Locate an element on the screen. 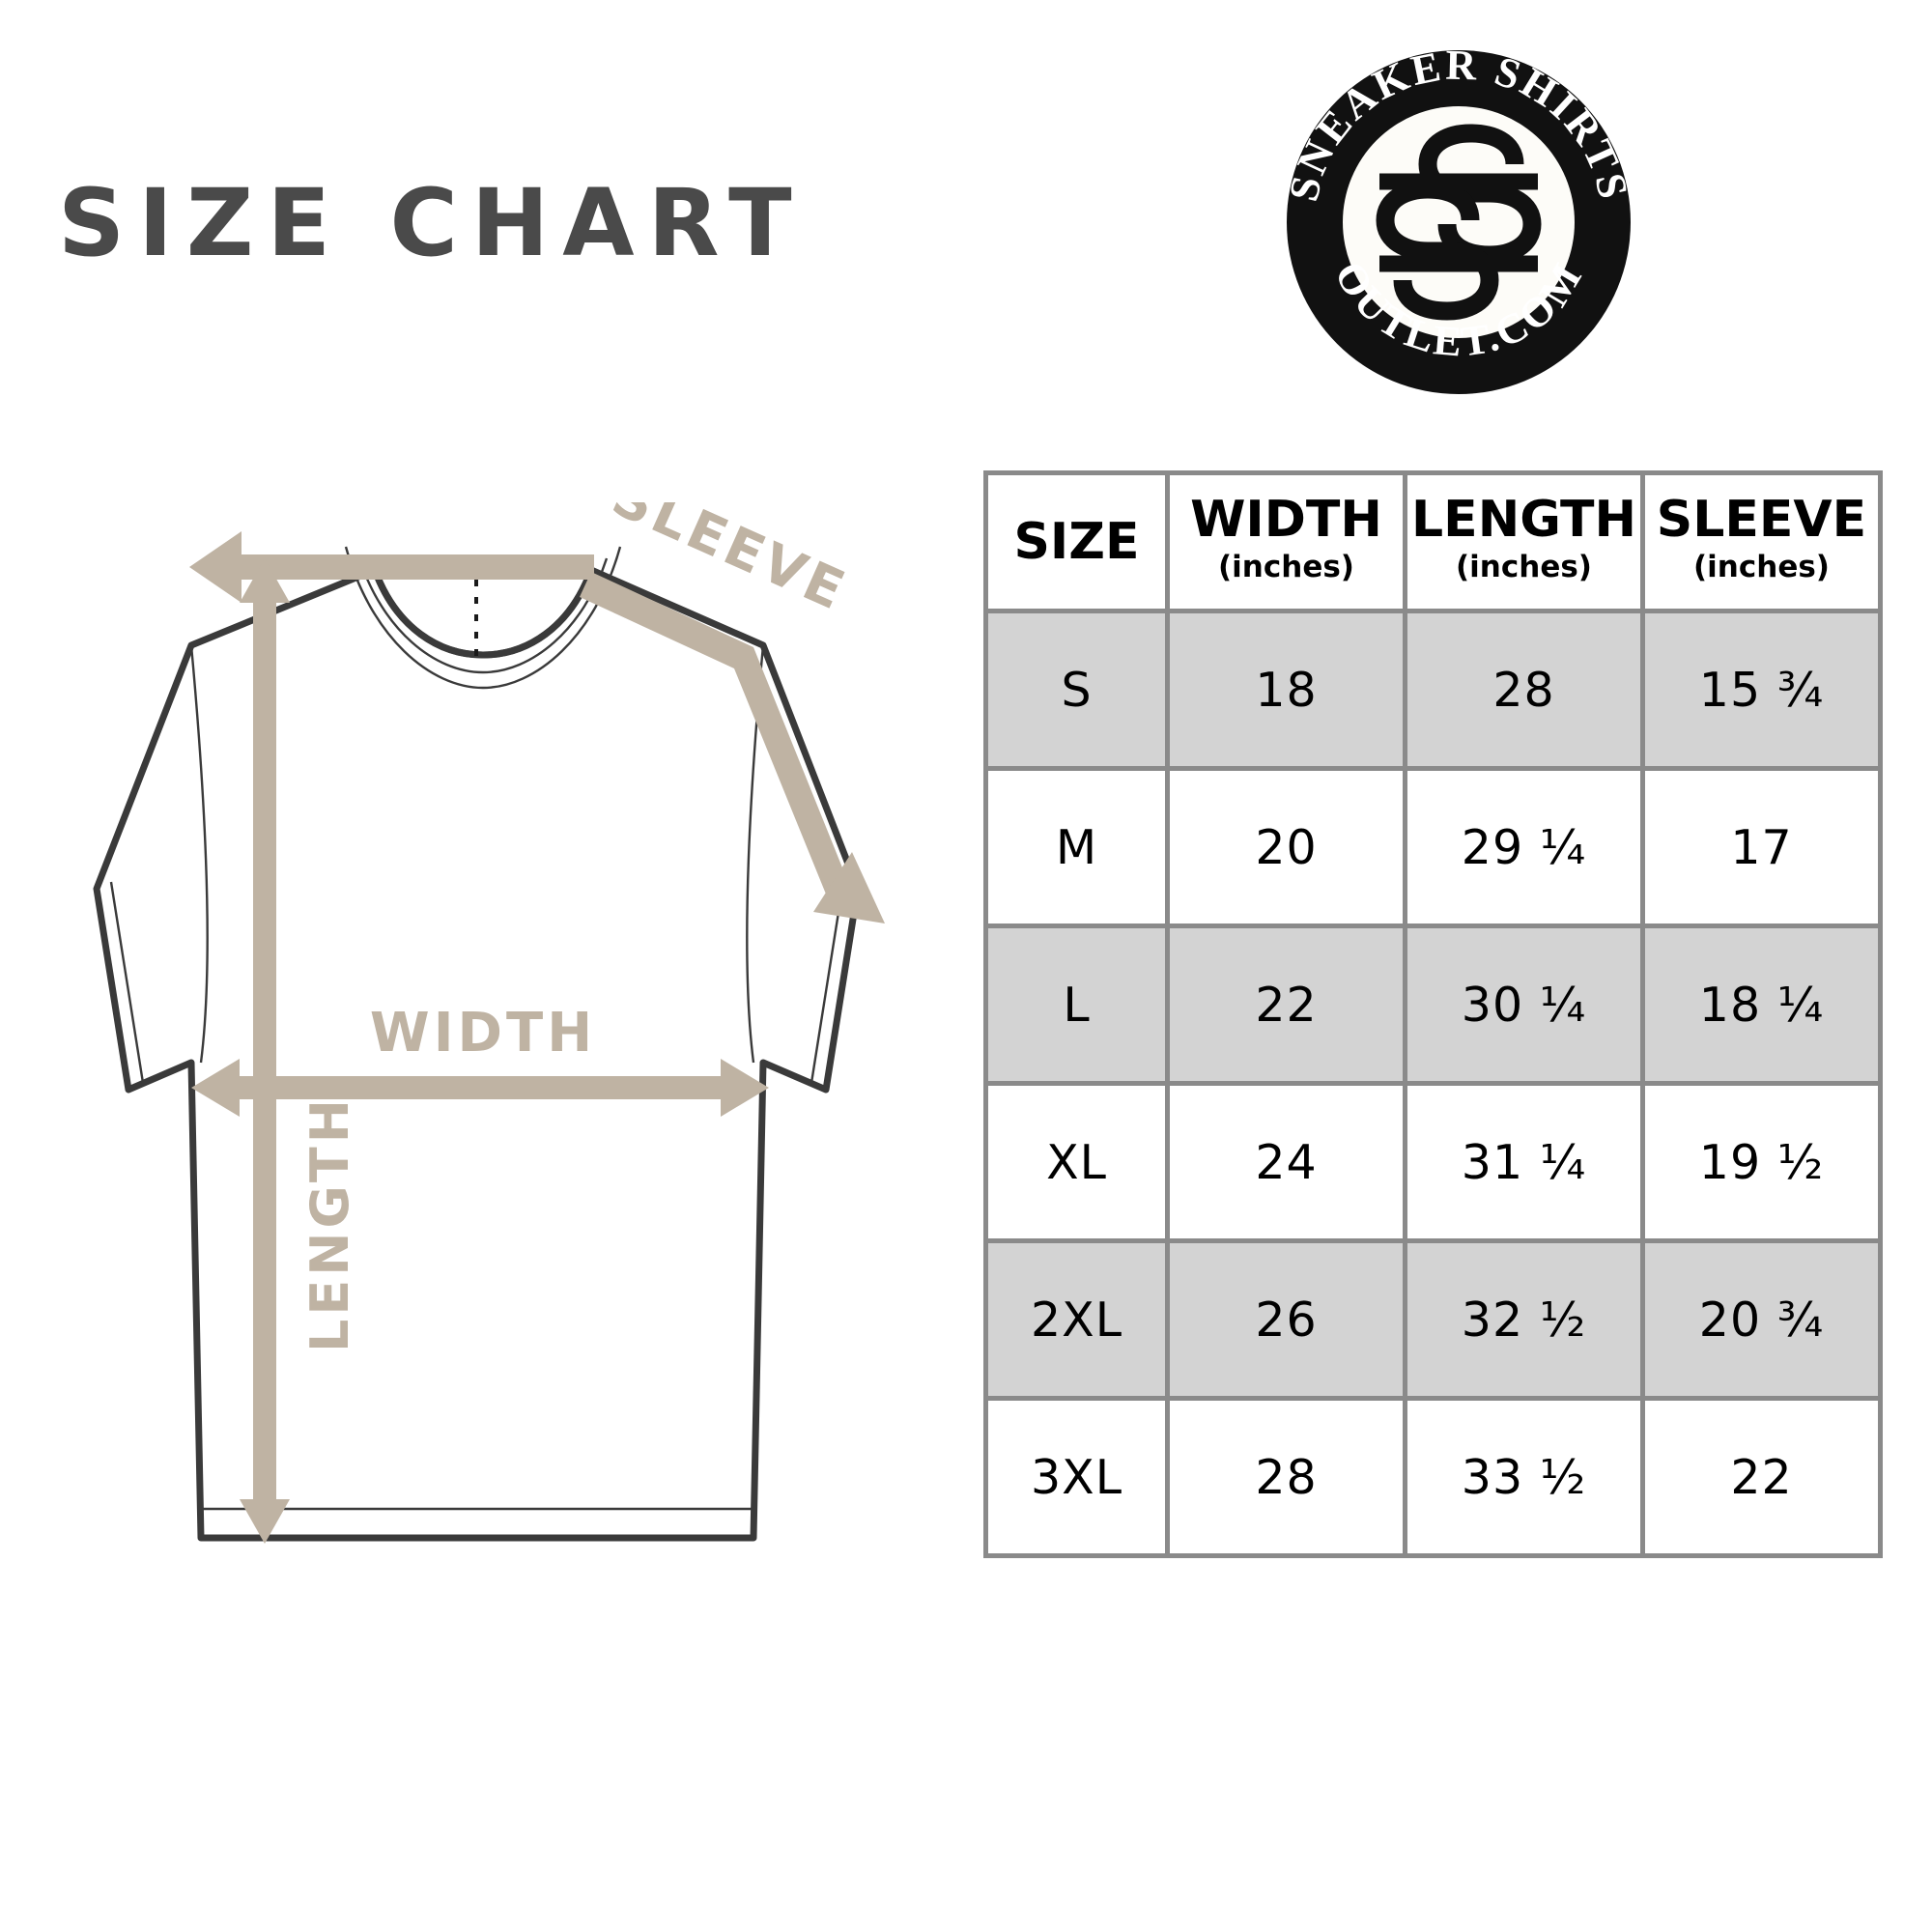 This screenshot has width=1932, height=1932. column-header-width-units: (inches) is located at coordinates (1286, 566).